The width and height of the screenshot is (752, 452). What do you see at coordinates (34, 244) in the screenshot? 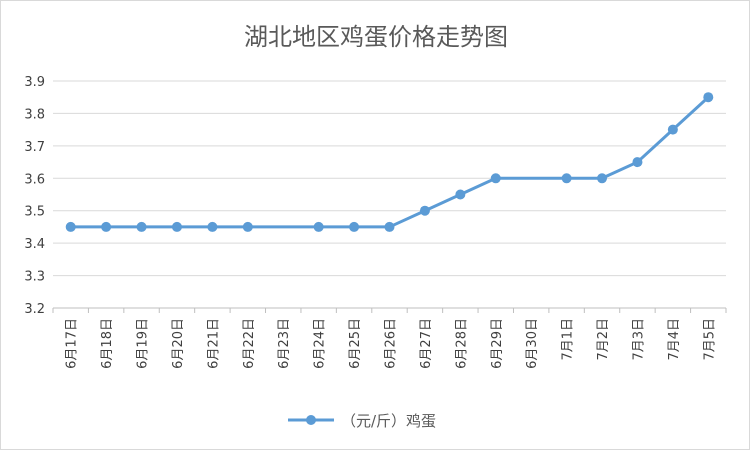
I see `y-tick-label: 3.4` at bounding box center [34, 244].